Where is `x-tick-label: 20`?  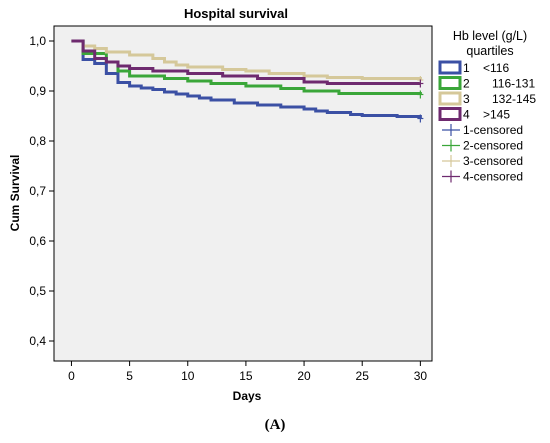
x-tick-label: 20 is located at coordinates (304, 376).